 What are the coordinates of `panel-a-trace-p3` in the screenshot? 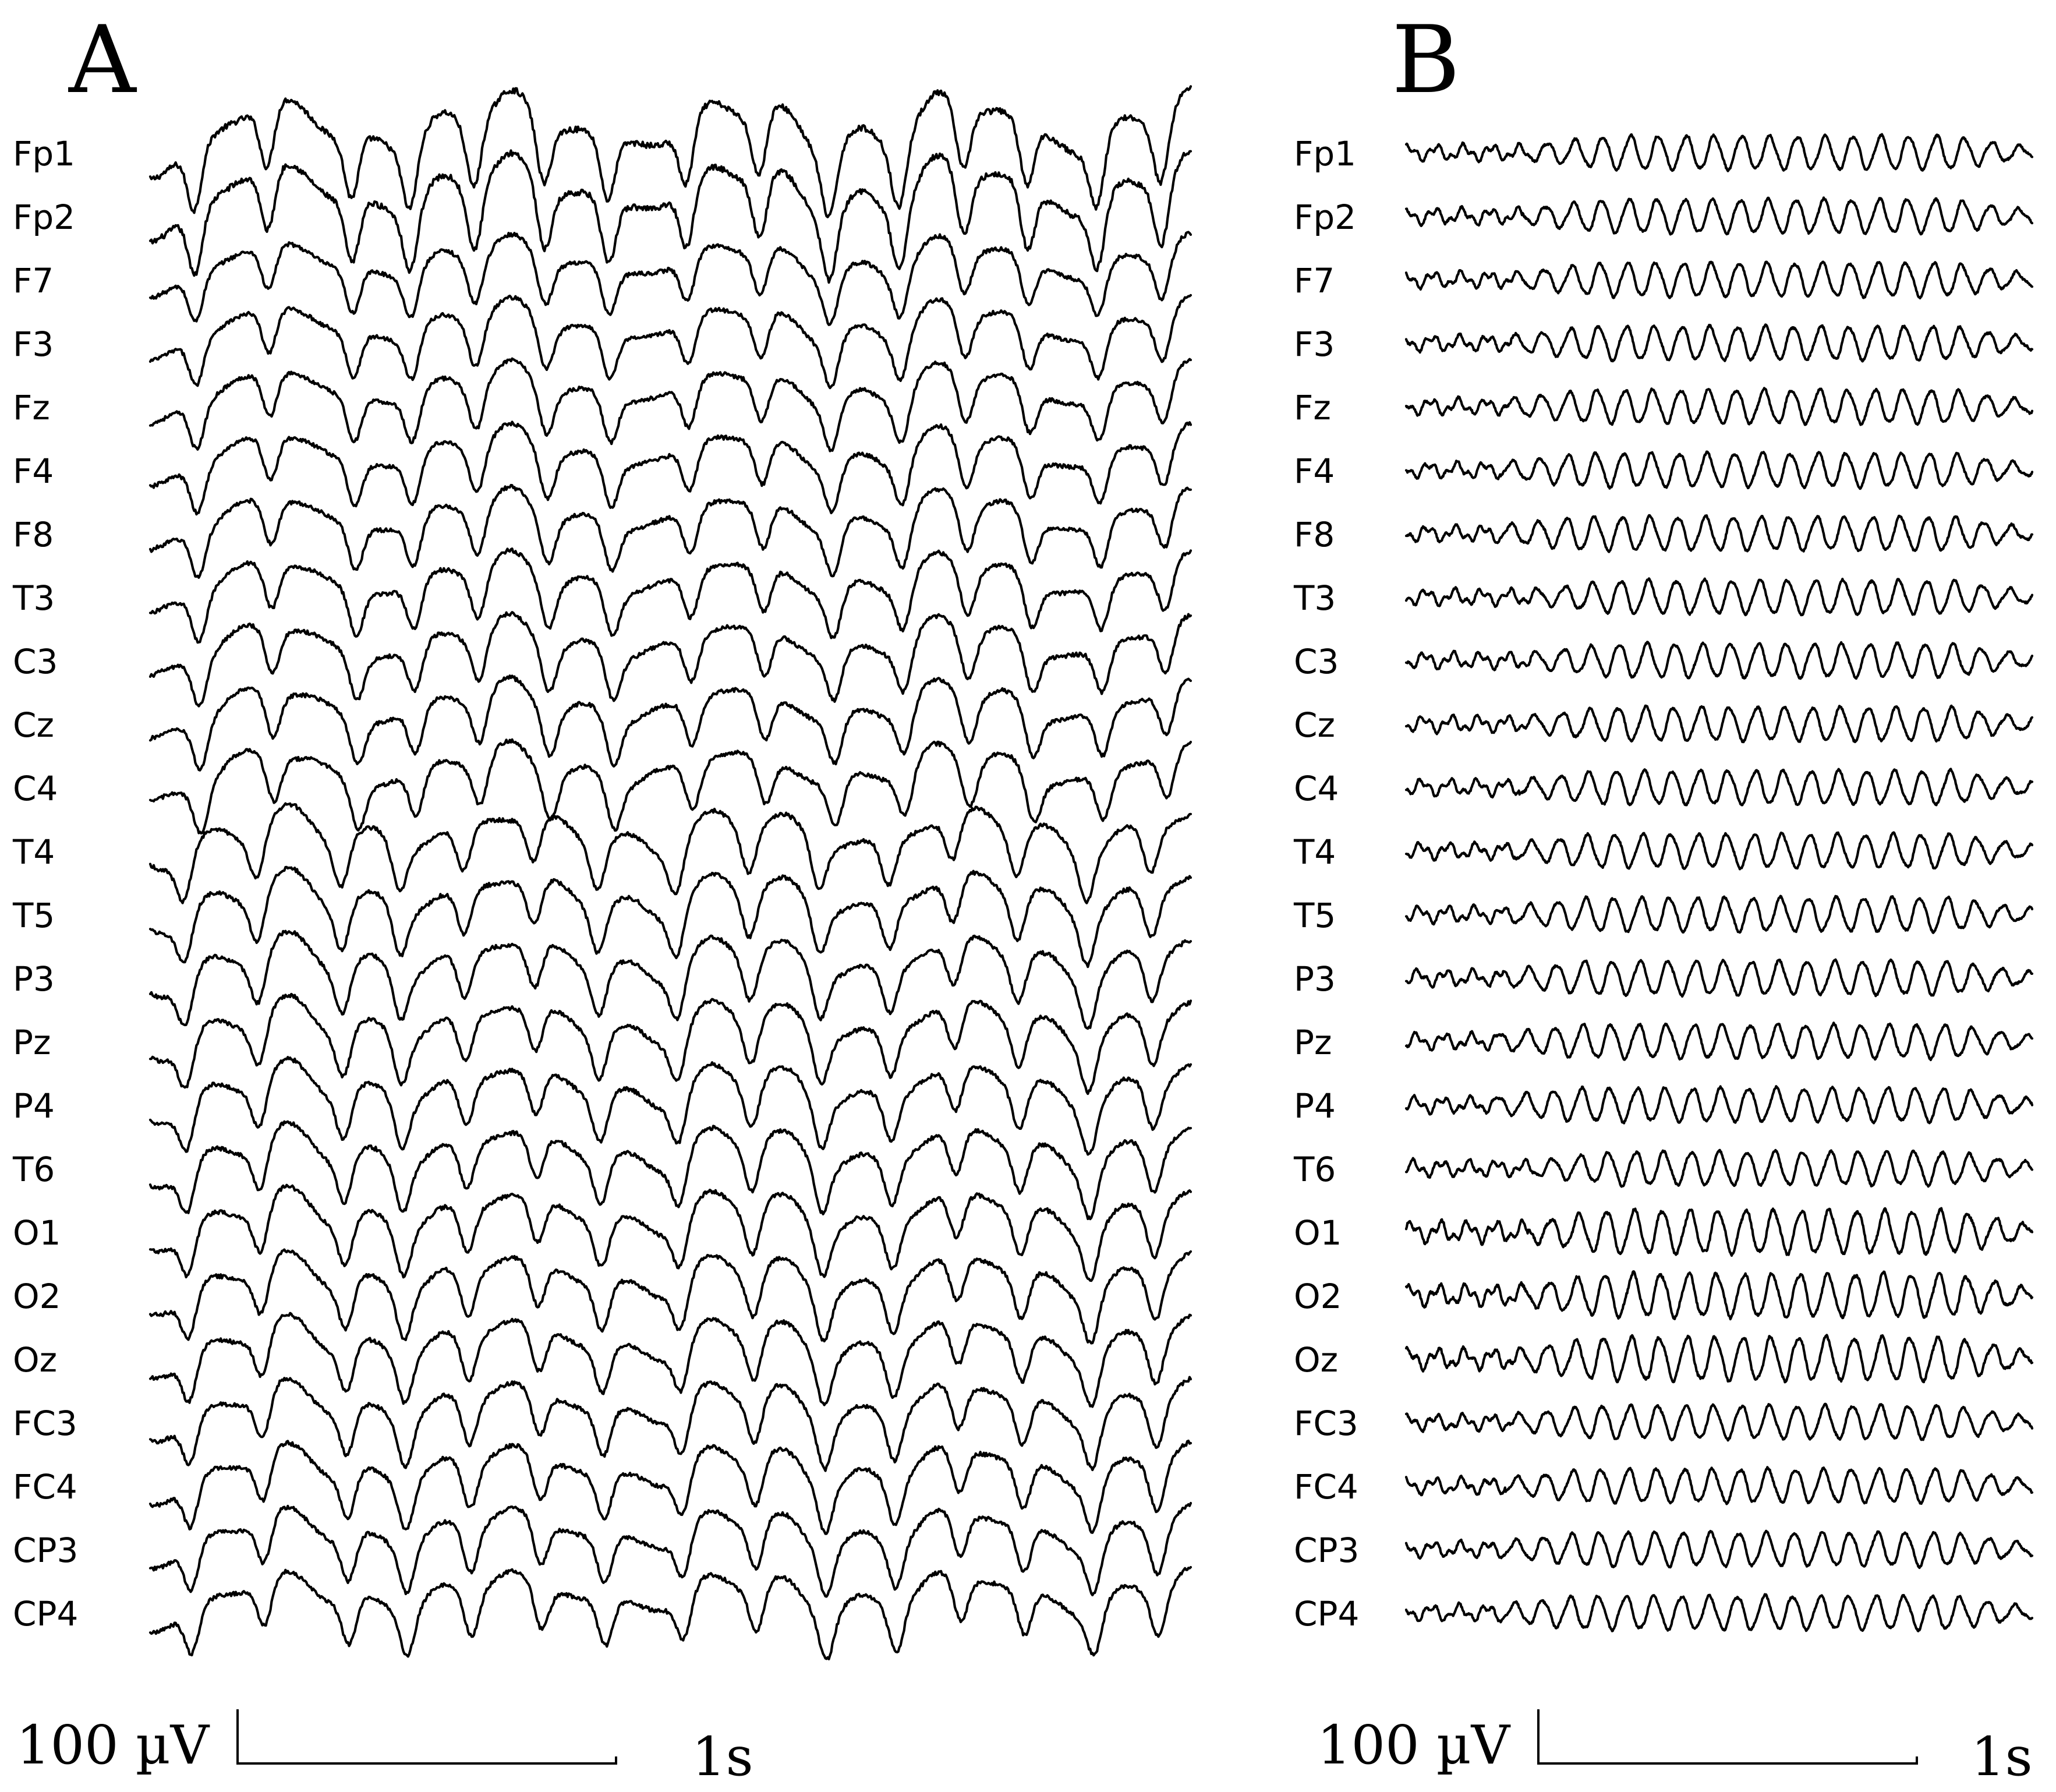 It's located at (670, 979).